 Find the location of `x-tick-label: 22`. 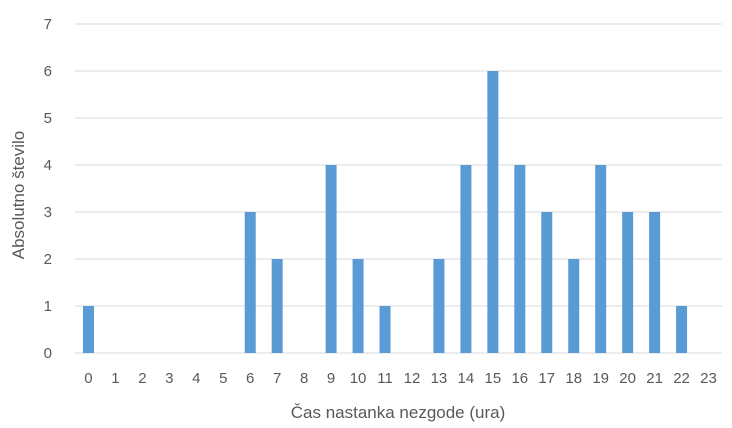

x-tick-label: 22 is located at coordinates (681, 378).